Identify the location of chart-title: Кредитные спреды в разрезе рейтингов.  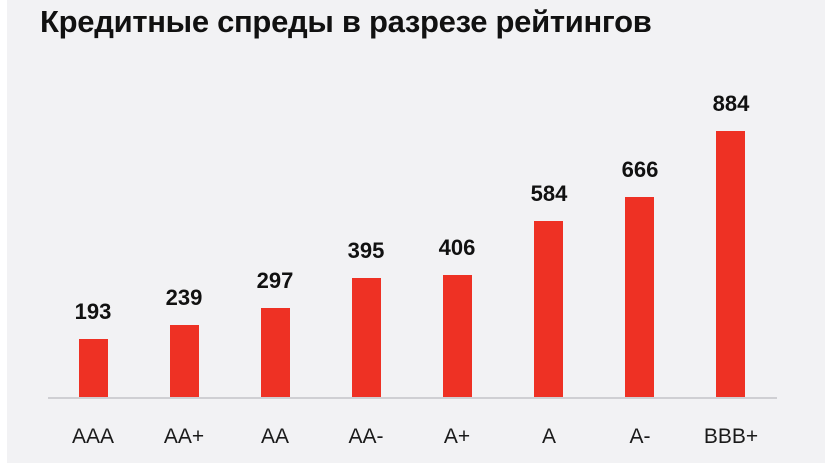
(346, 21).